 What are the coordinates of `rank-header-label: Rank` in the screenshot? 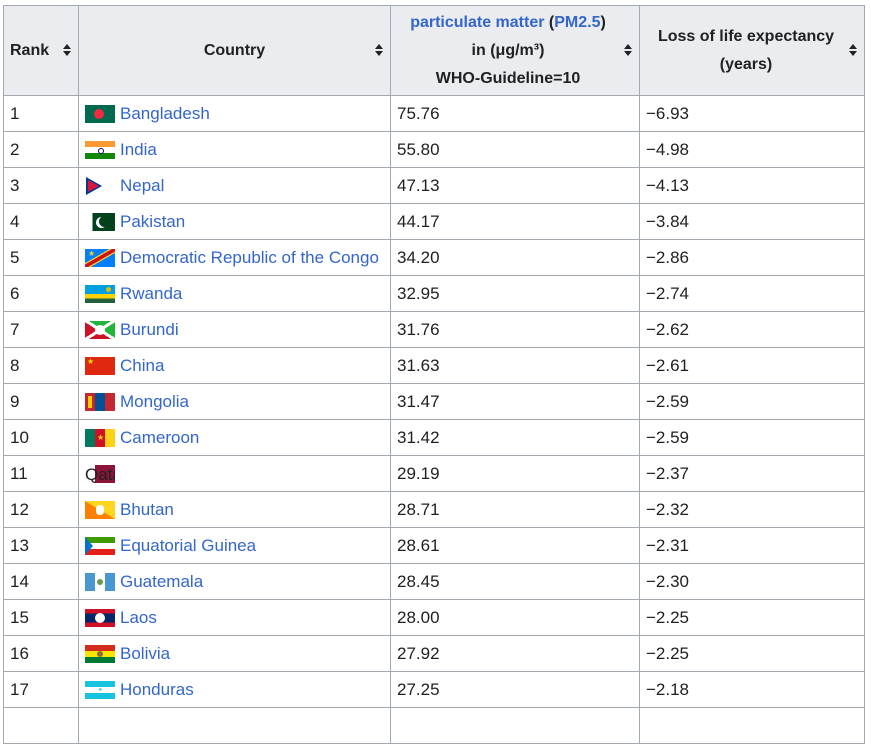 It's located at (30, 50).